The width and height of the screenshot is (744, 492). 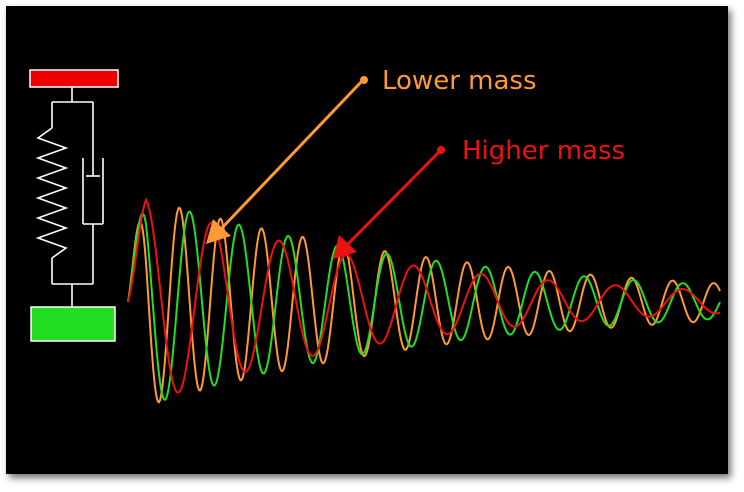 What do you see at coordinates (364, 80) in the screenshot?
I see `lower-mass-dot` at bounding box center [364, 80].